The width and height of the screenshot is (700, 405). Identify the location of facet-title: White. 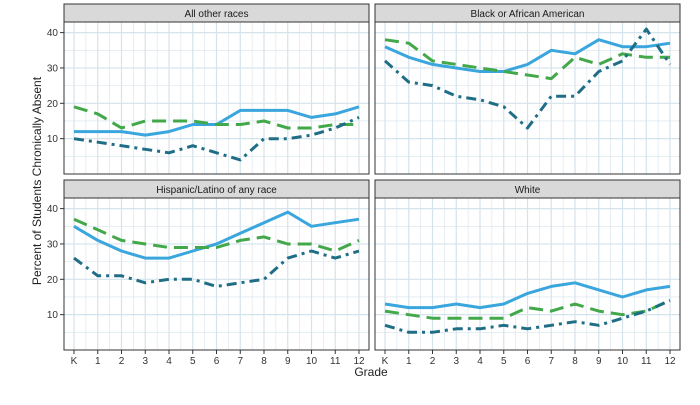
(528, 190).